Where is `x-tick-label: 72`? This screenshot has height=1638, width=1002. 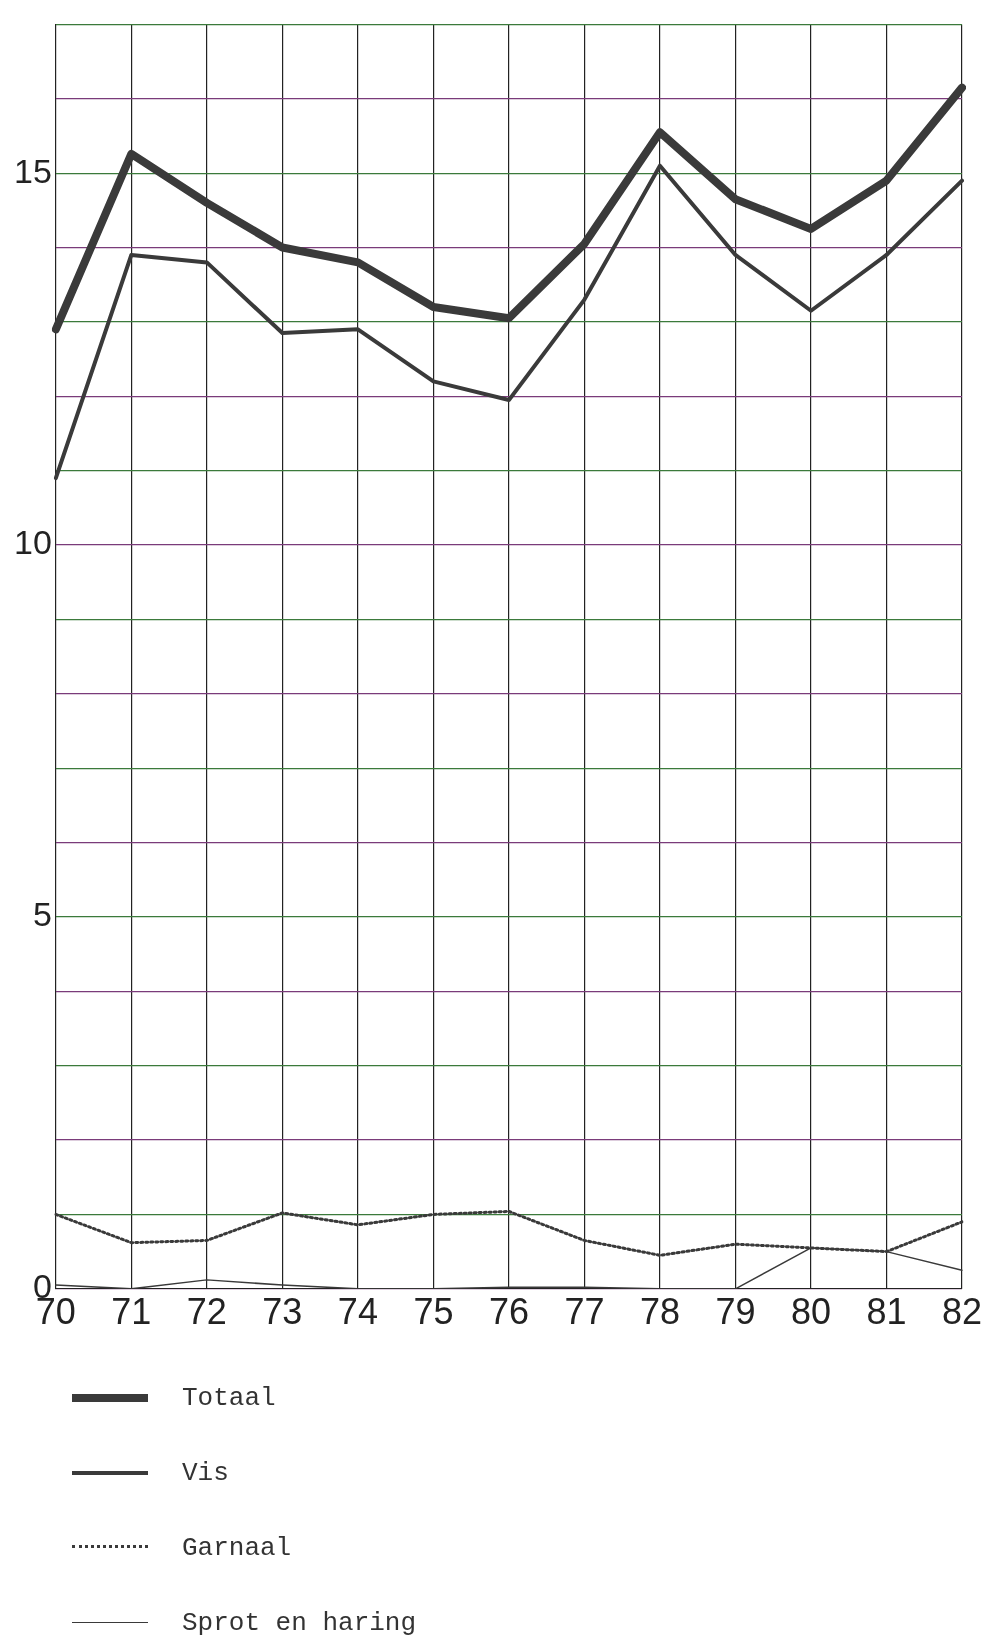 x-tick-label: 72 is located at coordinates (206, 1312).